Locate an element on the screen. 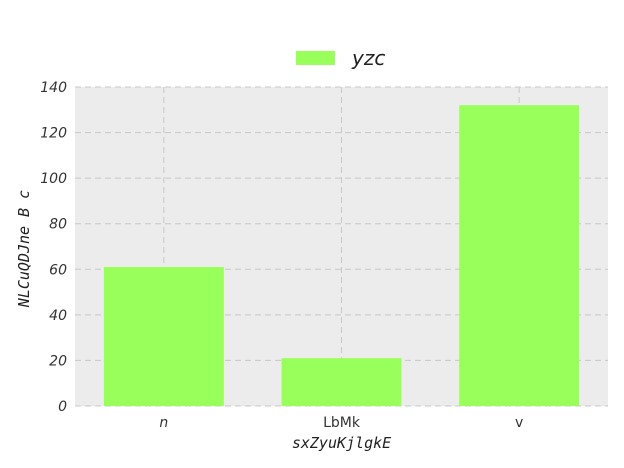  x-tick-label-LbMk: LbMk is located at coordinates (342, 423).